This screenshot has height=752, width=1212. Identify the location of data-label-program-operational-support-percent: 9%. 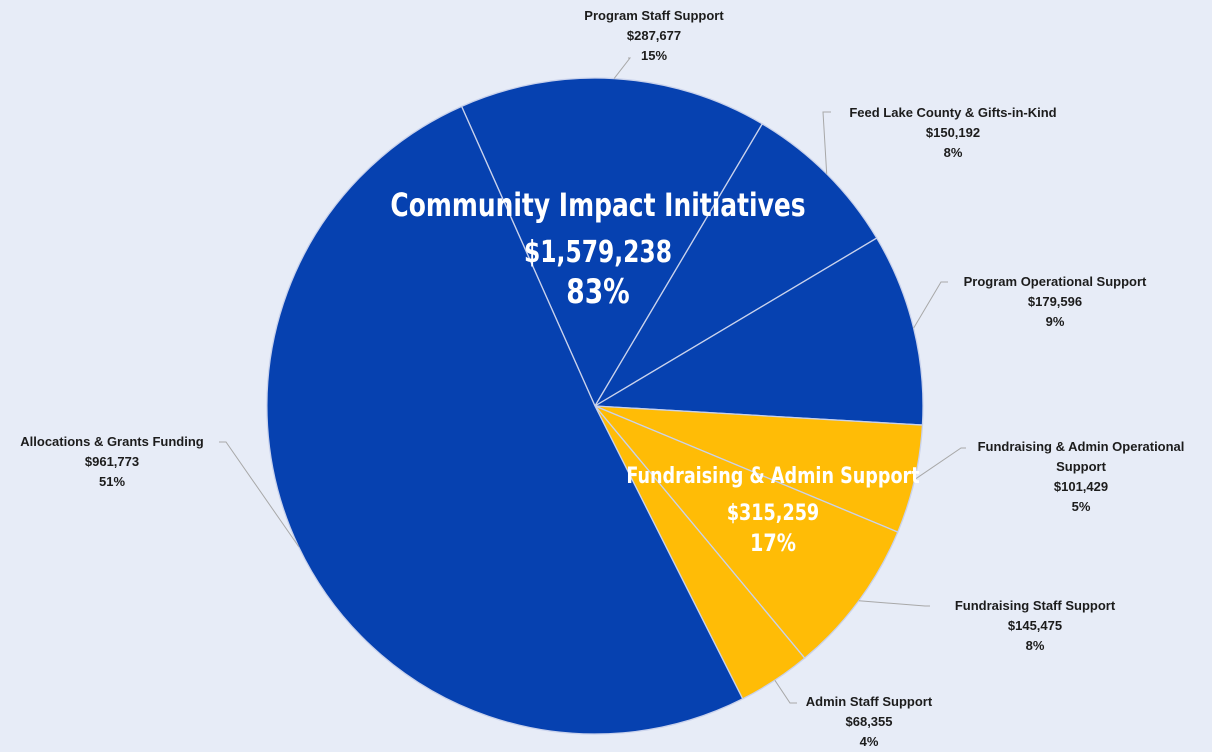
(1055, 321).